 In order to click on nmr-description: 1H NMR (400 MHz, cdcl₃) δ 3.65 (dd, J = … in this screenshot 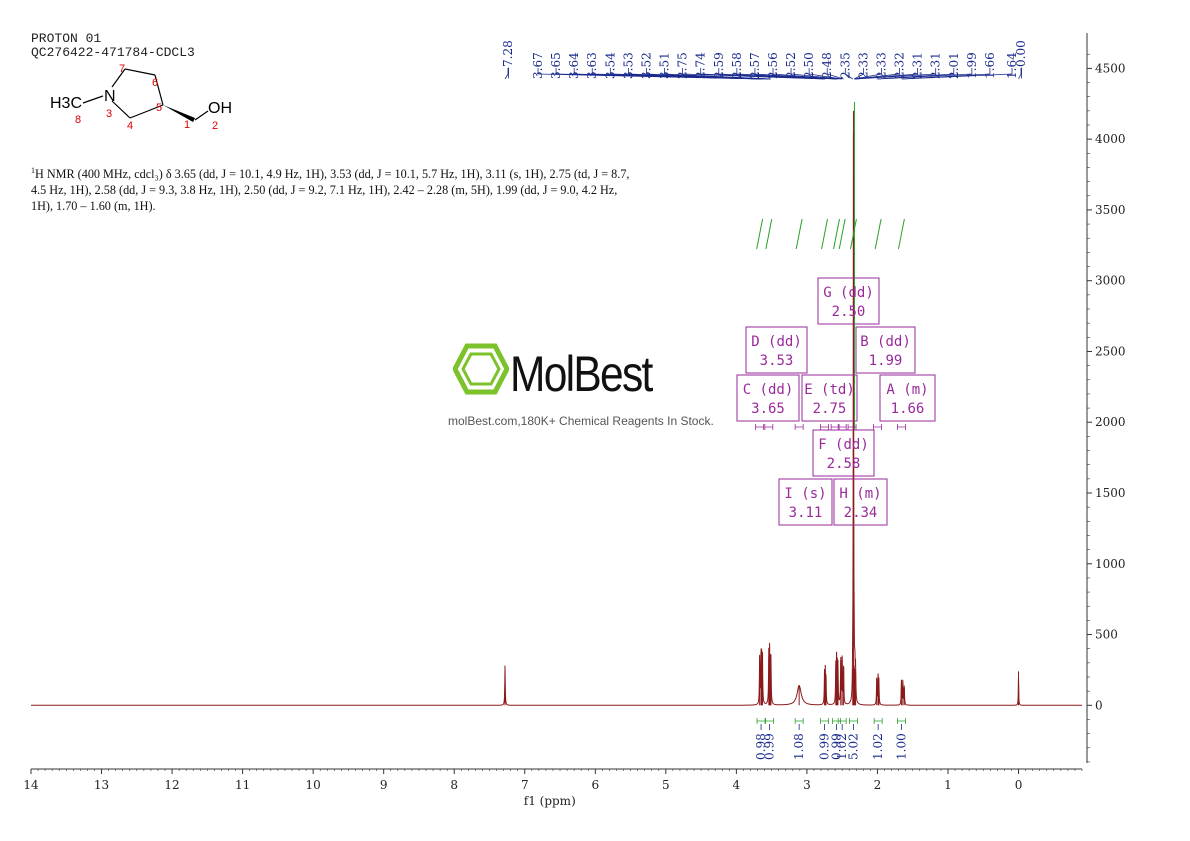, I will do `click(331, 188)`.